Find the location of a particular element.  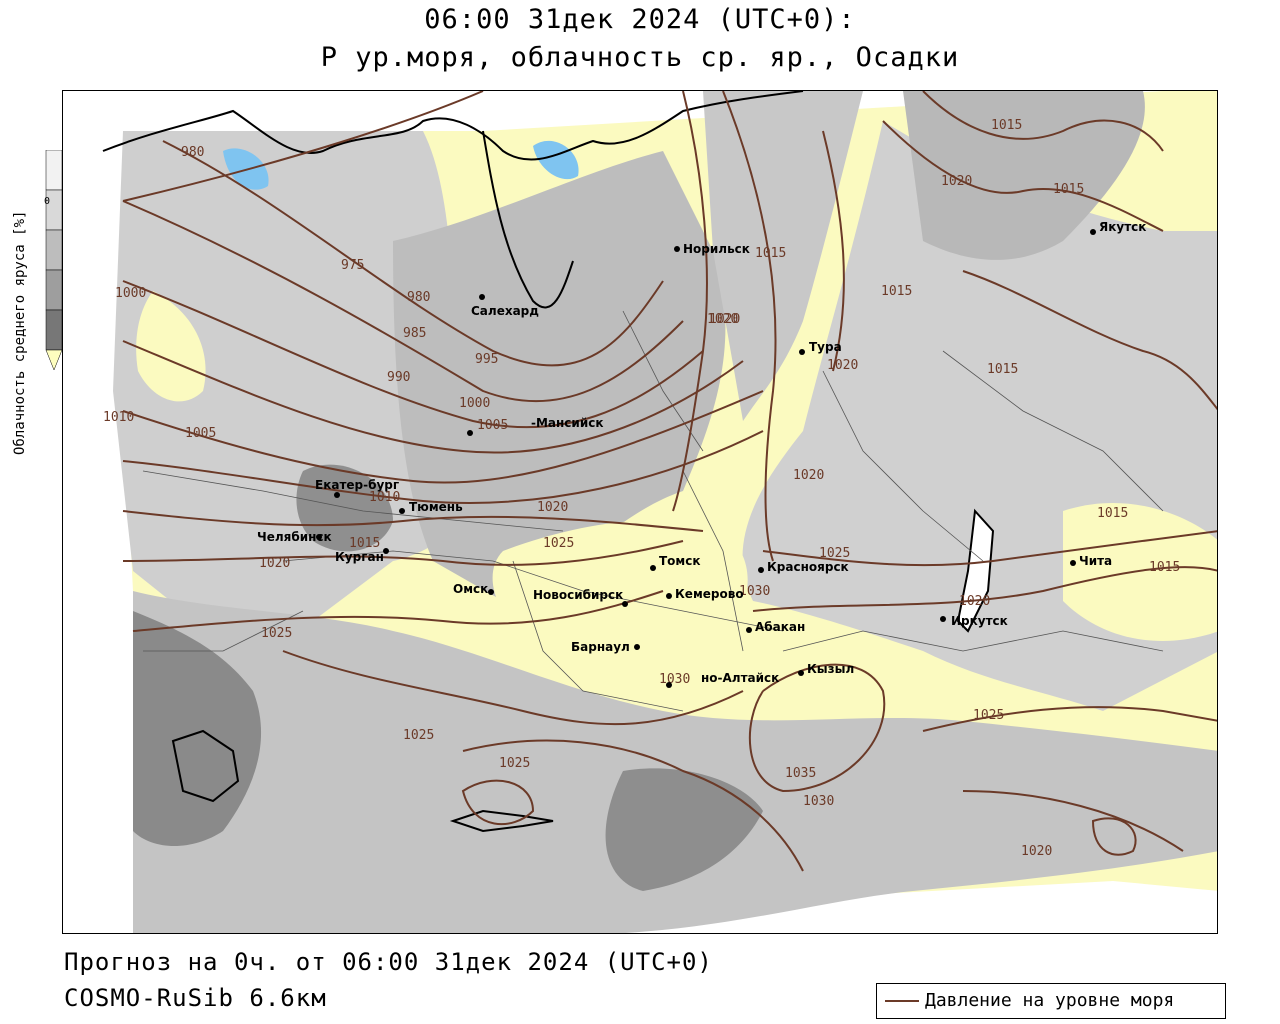

coastline-lake-south is located at coordinates (205, 766).